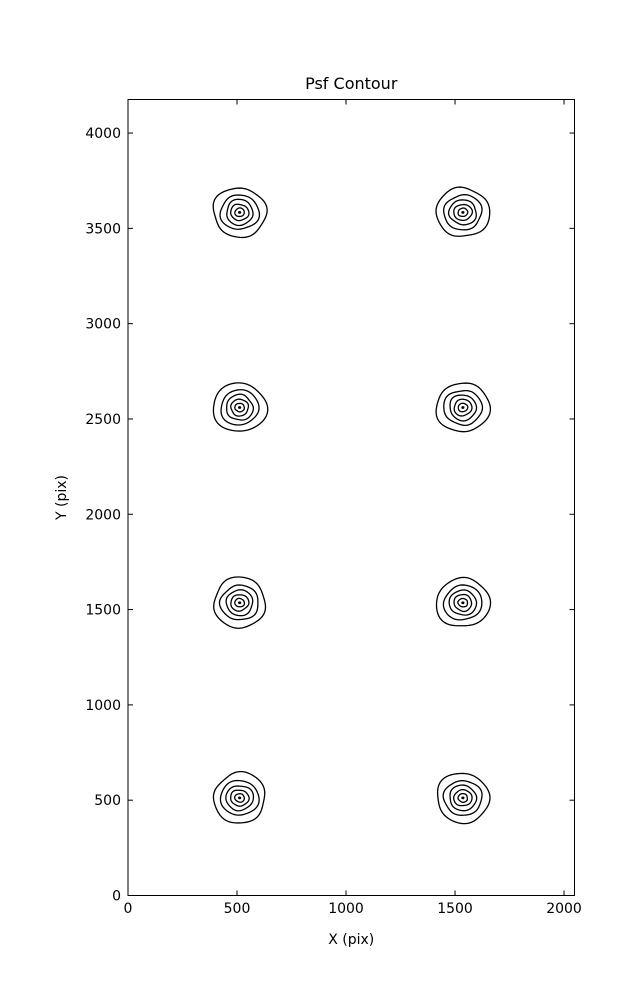 This screenshot has height=1000, width=637. What do you see at coordinates (103, 134) in the screenshot?
I see `y-tick-label: 4000` at bounding box center [103, 134].